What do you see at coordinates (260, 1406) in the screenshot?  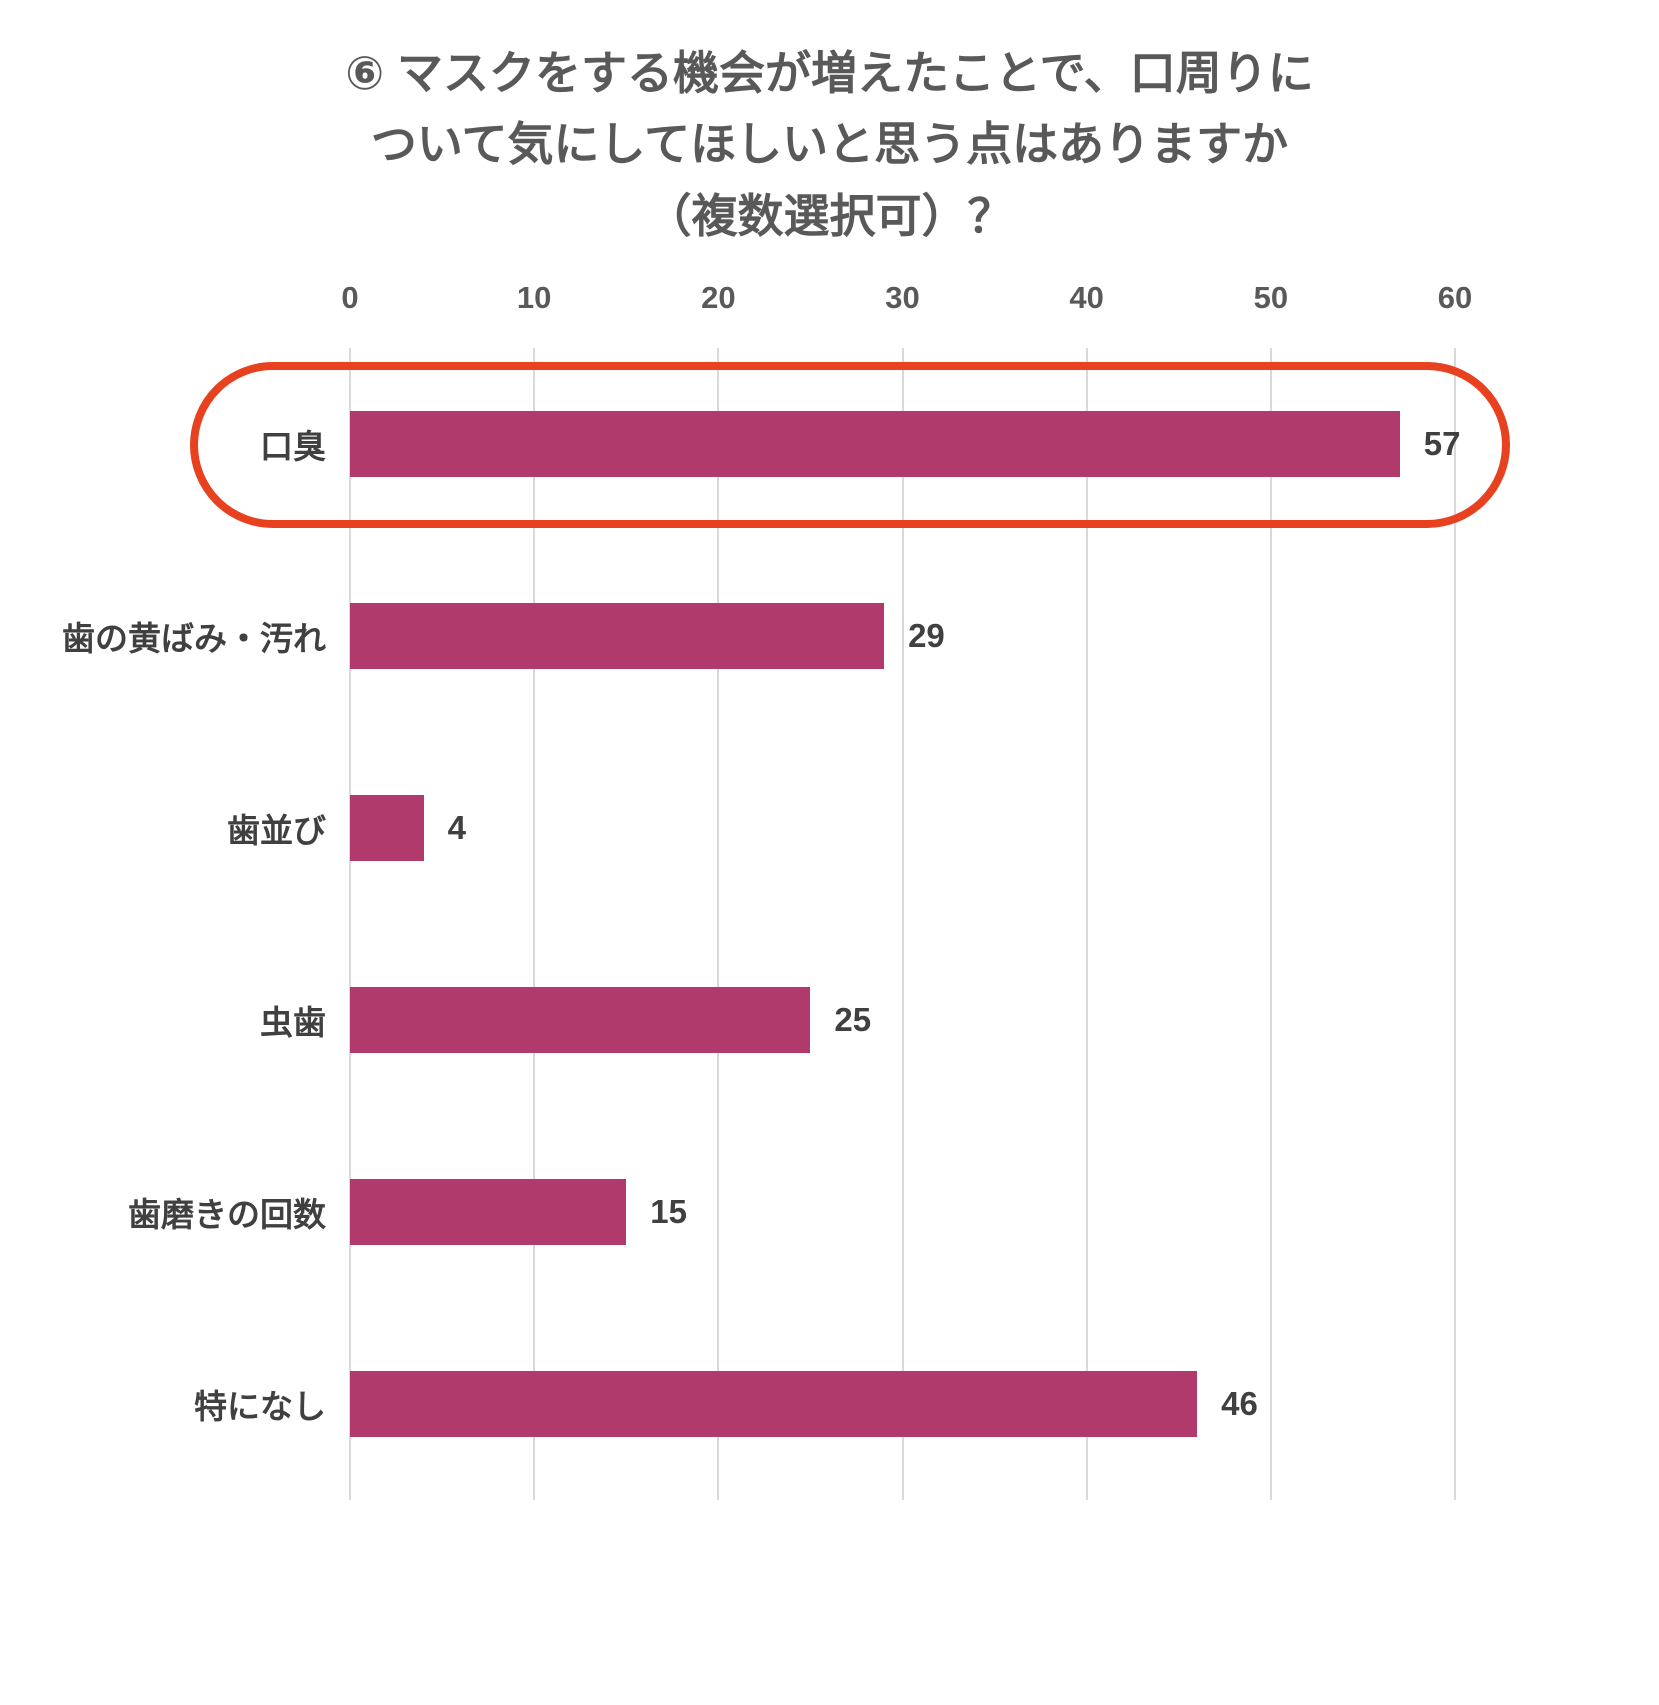 I see `category-label: 特になし` at bounding box center [260, 1406].